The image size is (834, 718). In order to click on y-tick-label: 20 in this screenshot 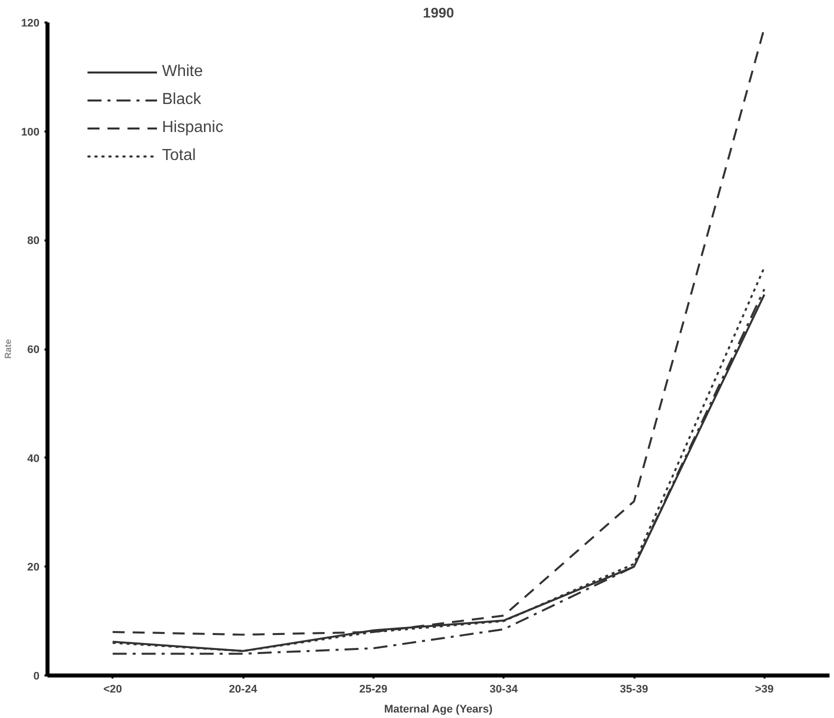, I will do `click(33, 568)`.